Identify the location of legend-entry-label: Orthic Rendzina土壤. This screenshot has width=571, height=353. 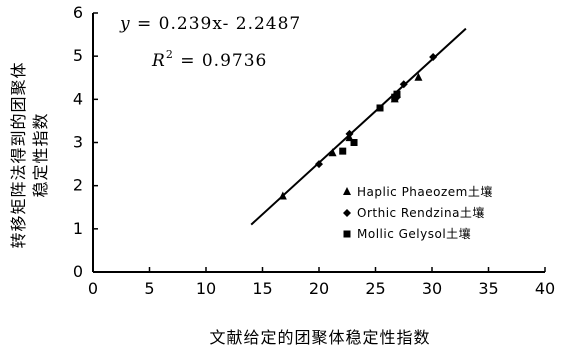
(421, 212).